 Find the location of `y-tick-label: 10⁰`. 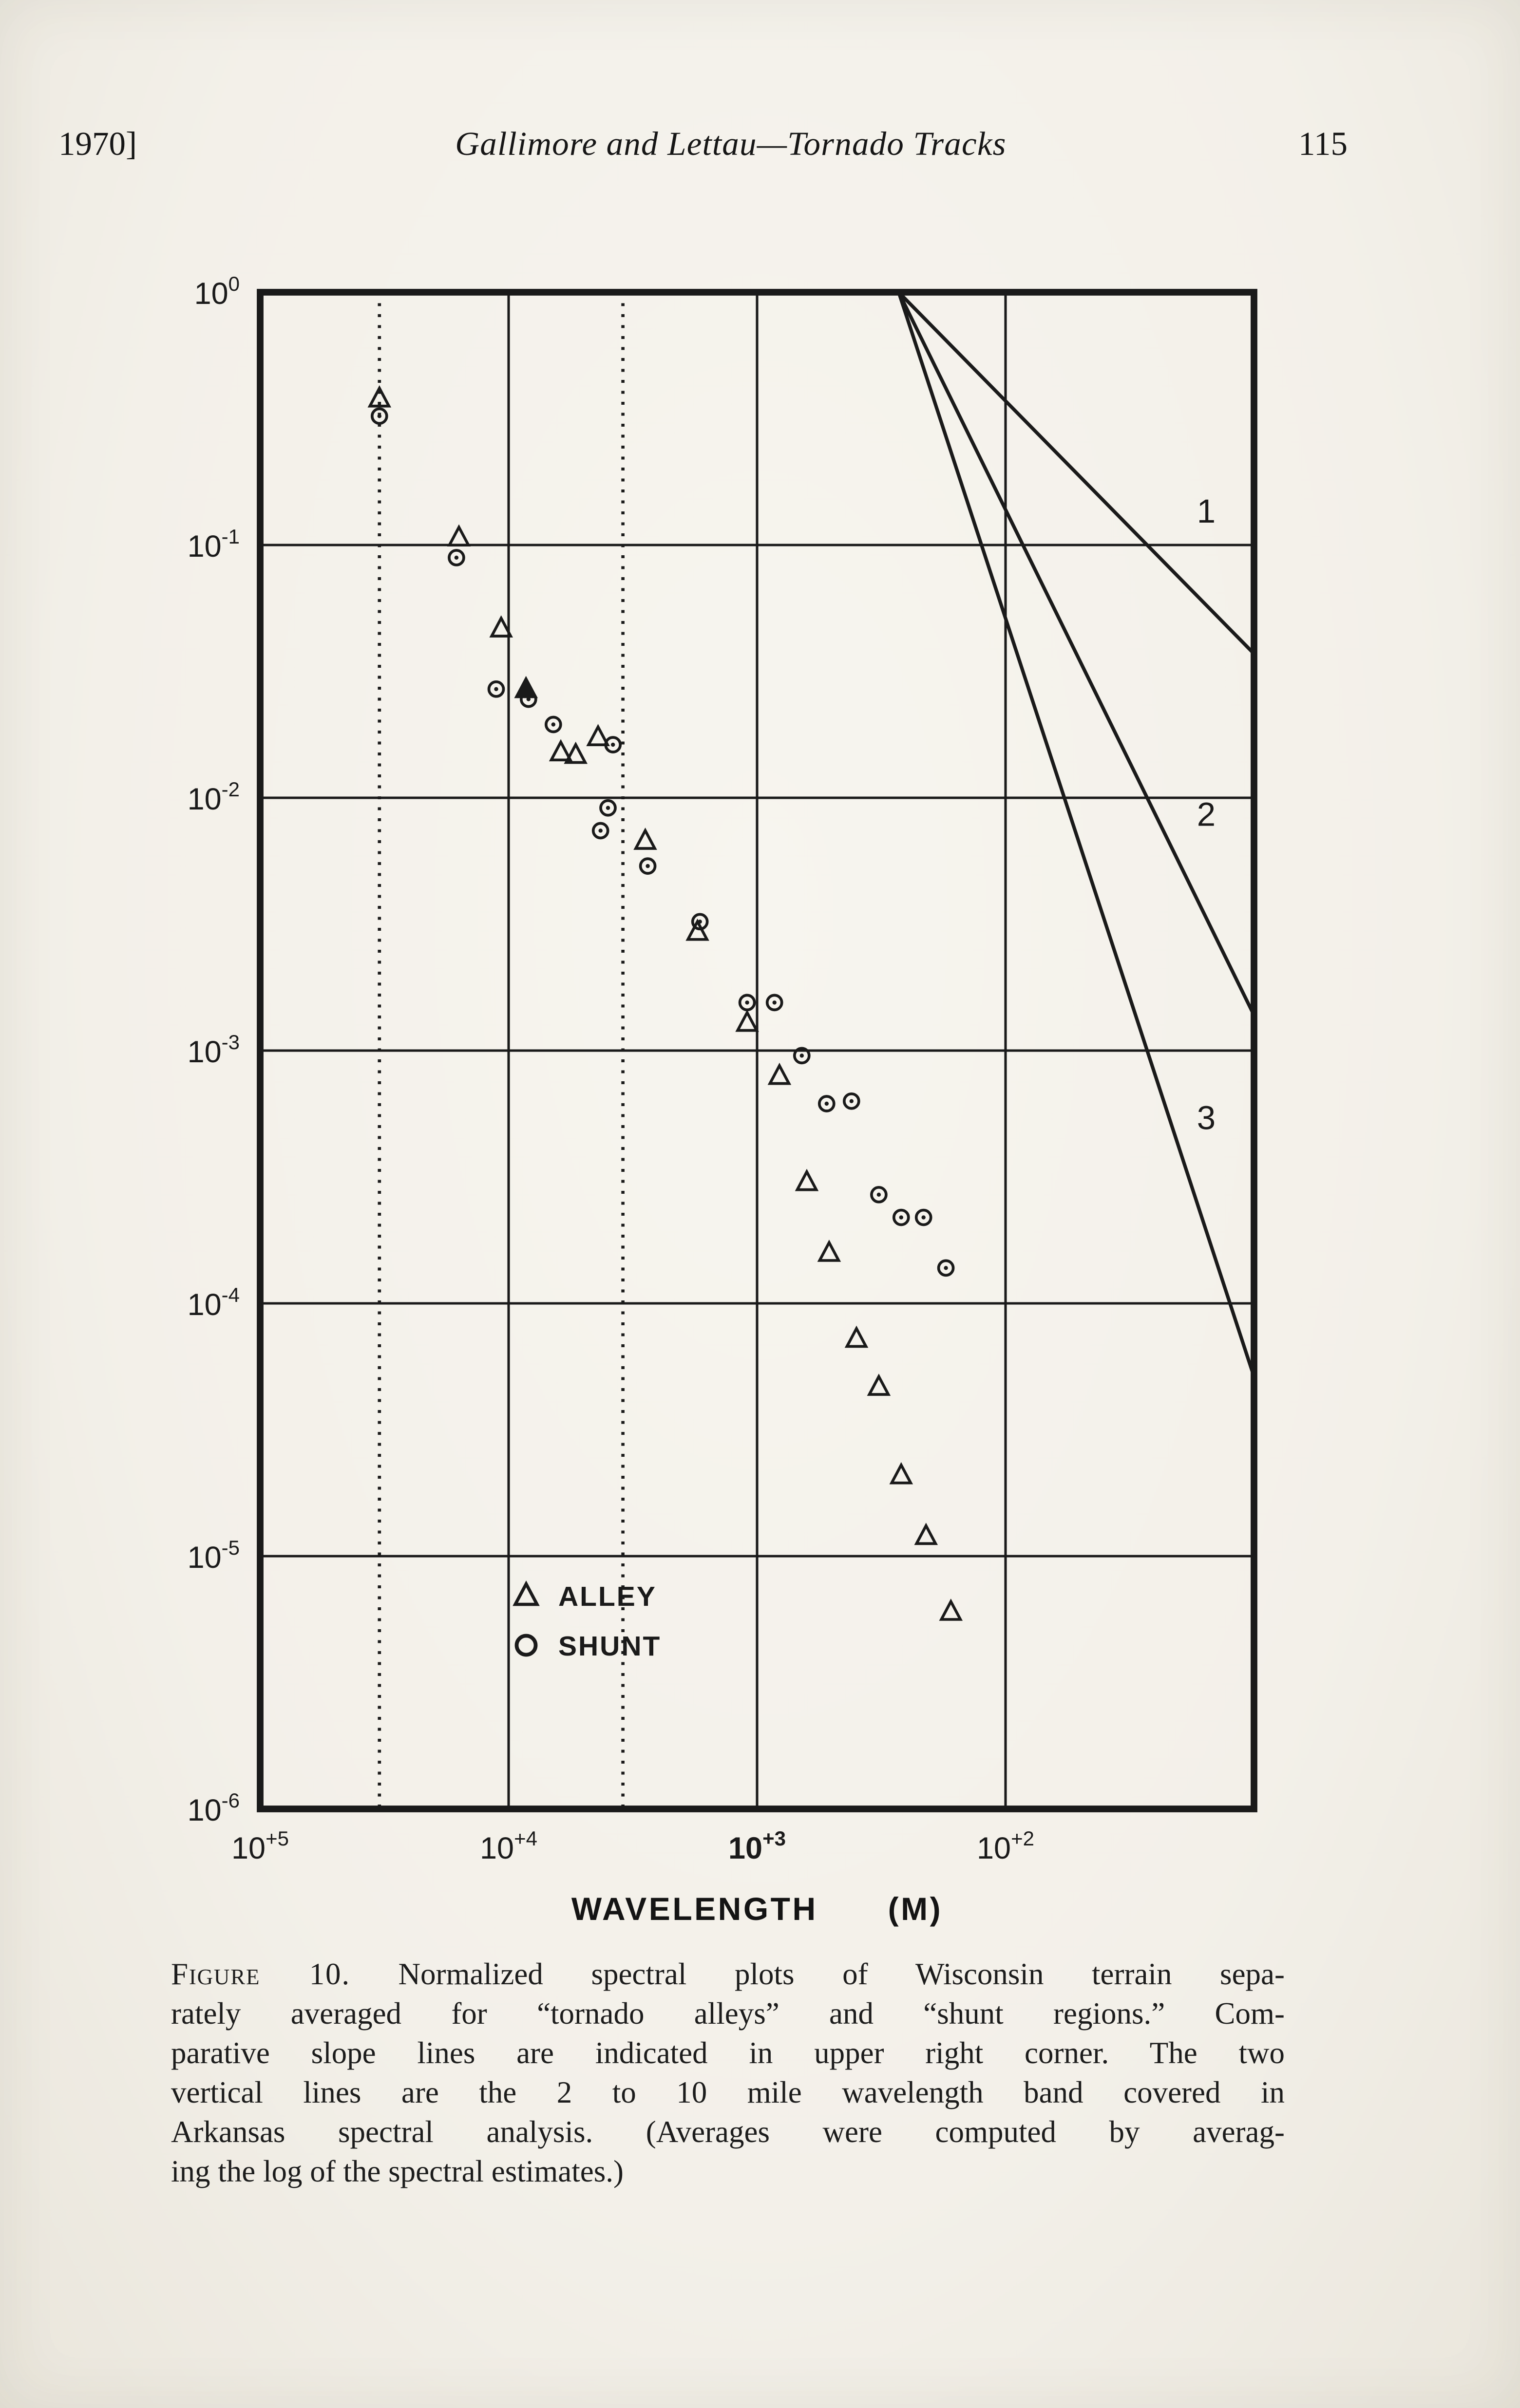

y-tick-label: 10⁰ is located at coordinates (217, 291).